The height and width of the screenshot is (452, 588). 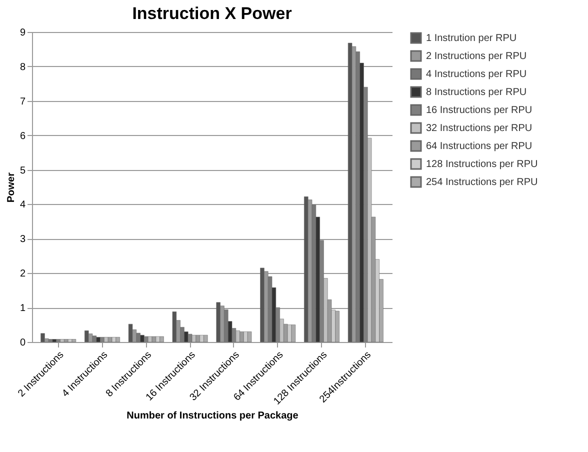 What do you see at coordinates (23, 136) in the screenshot?
I see `y-tick-label: 6` at bounding box center [23, 136].